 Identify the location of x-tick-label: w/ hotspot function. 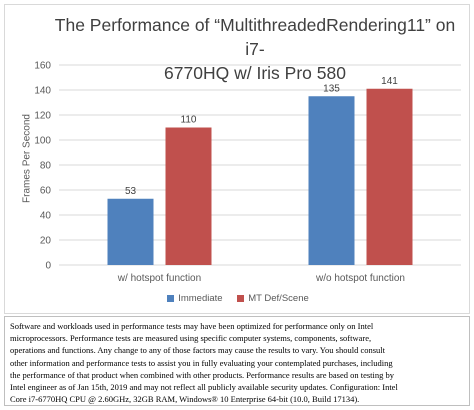
(159, 278).